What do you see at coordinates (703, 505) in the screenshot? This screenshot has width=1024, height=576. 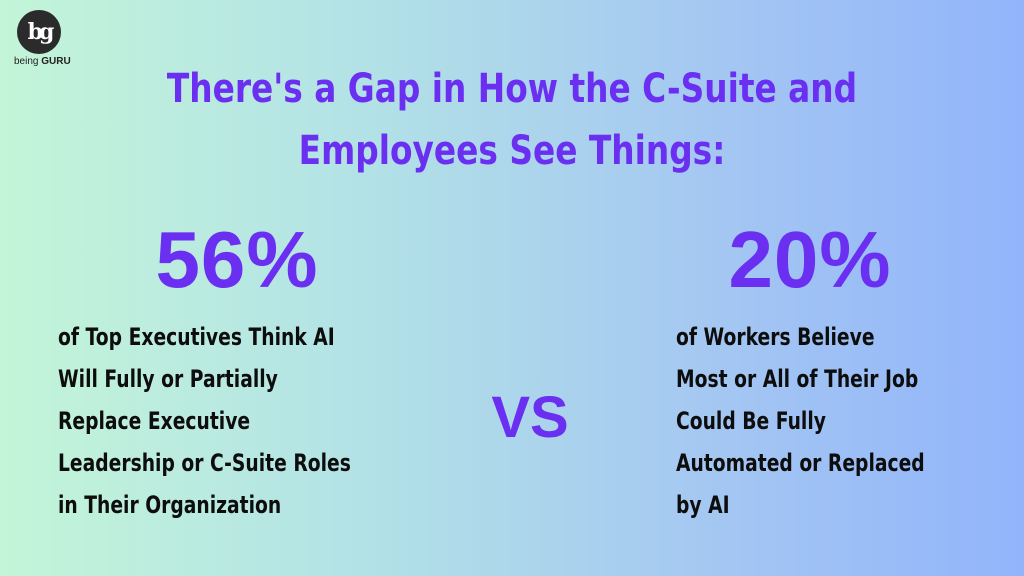 I see `workers-description-line: by AI` at bounding box center [703, 505].